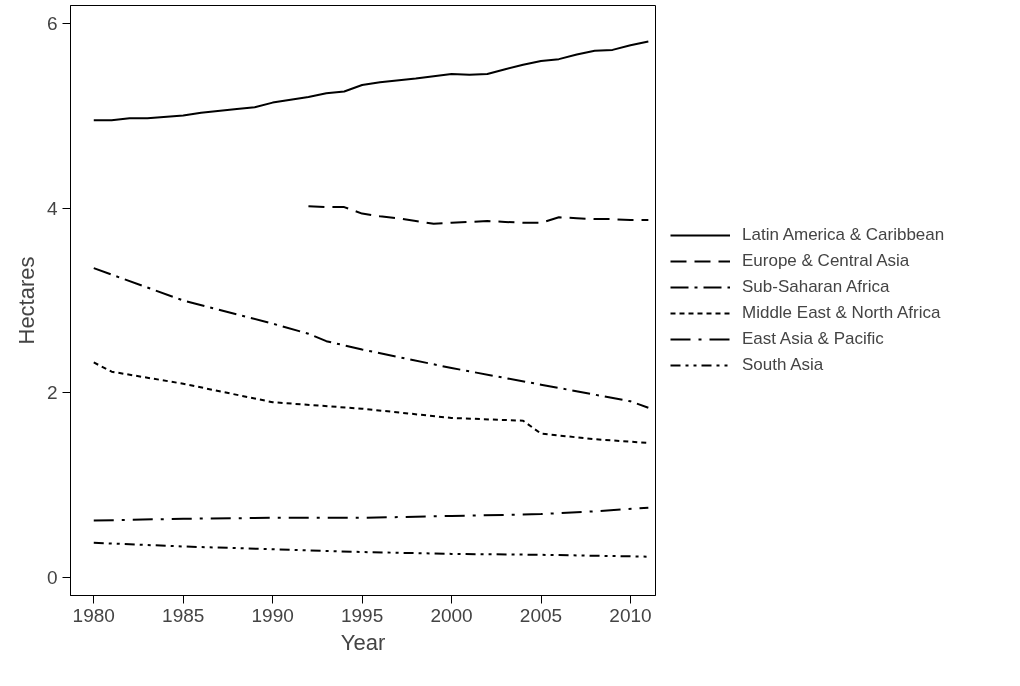  I want to click on legend-label: East Asia & Pacific, so click(813, 339).